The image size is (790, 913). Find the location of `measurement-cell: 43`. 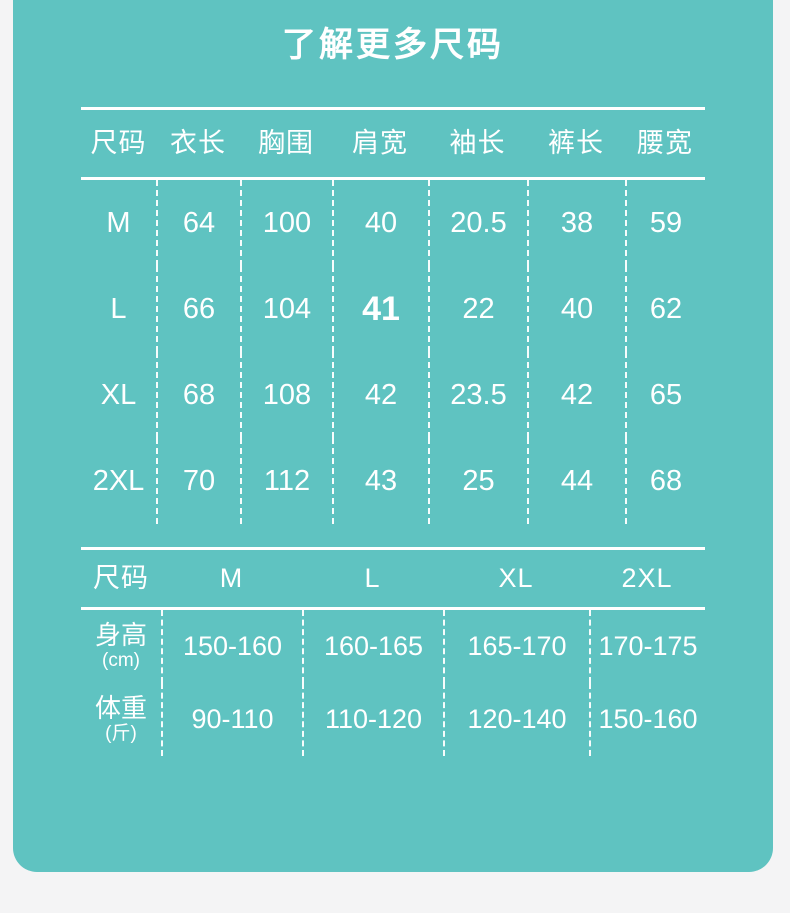

measurement-cell: 43 is located at coordinates (380, 481).